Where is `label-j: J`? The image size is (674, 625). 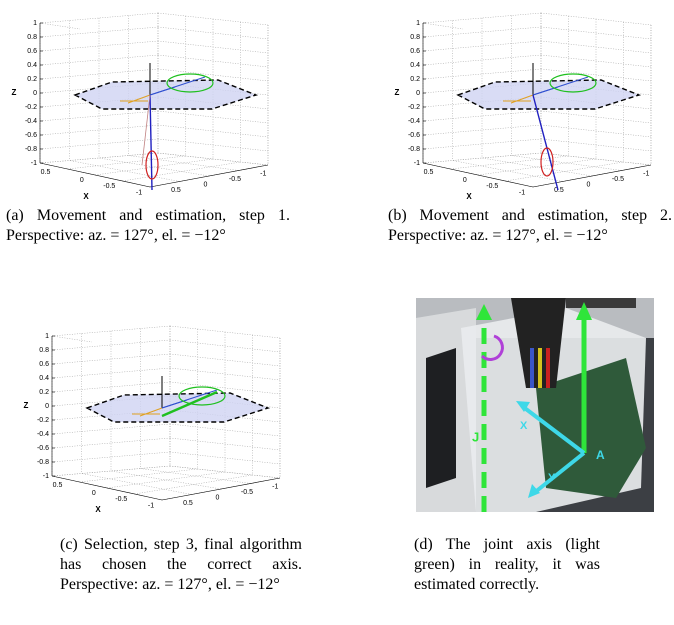 label-j: J is located at coordinates (475, 436).